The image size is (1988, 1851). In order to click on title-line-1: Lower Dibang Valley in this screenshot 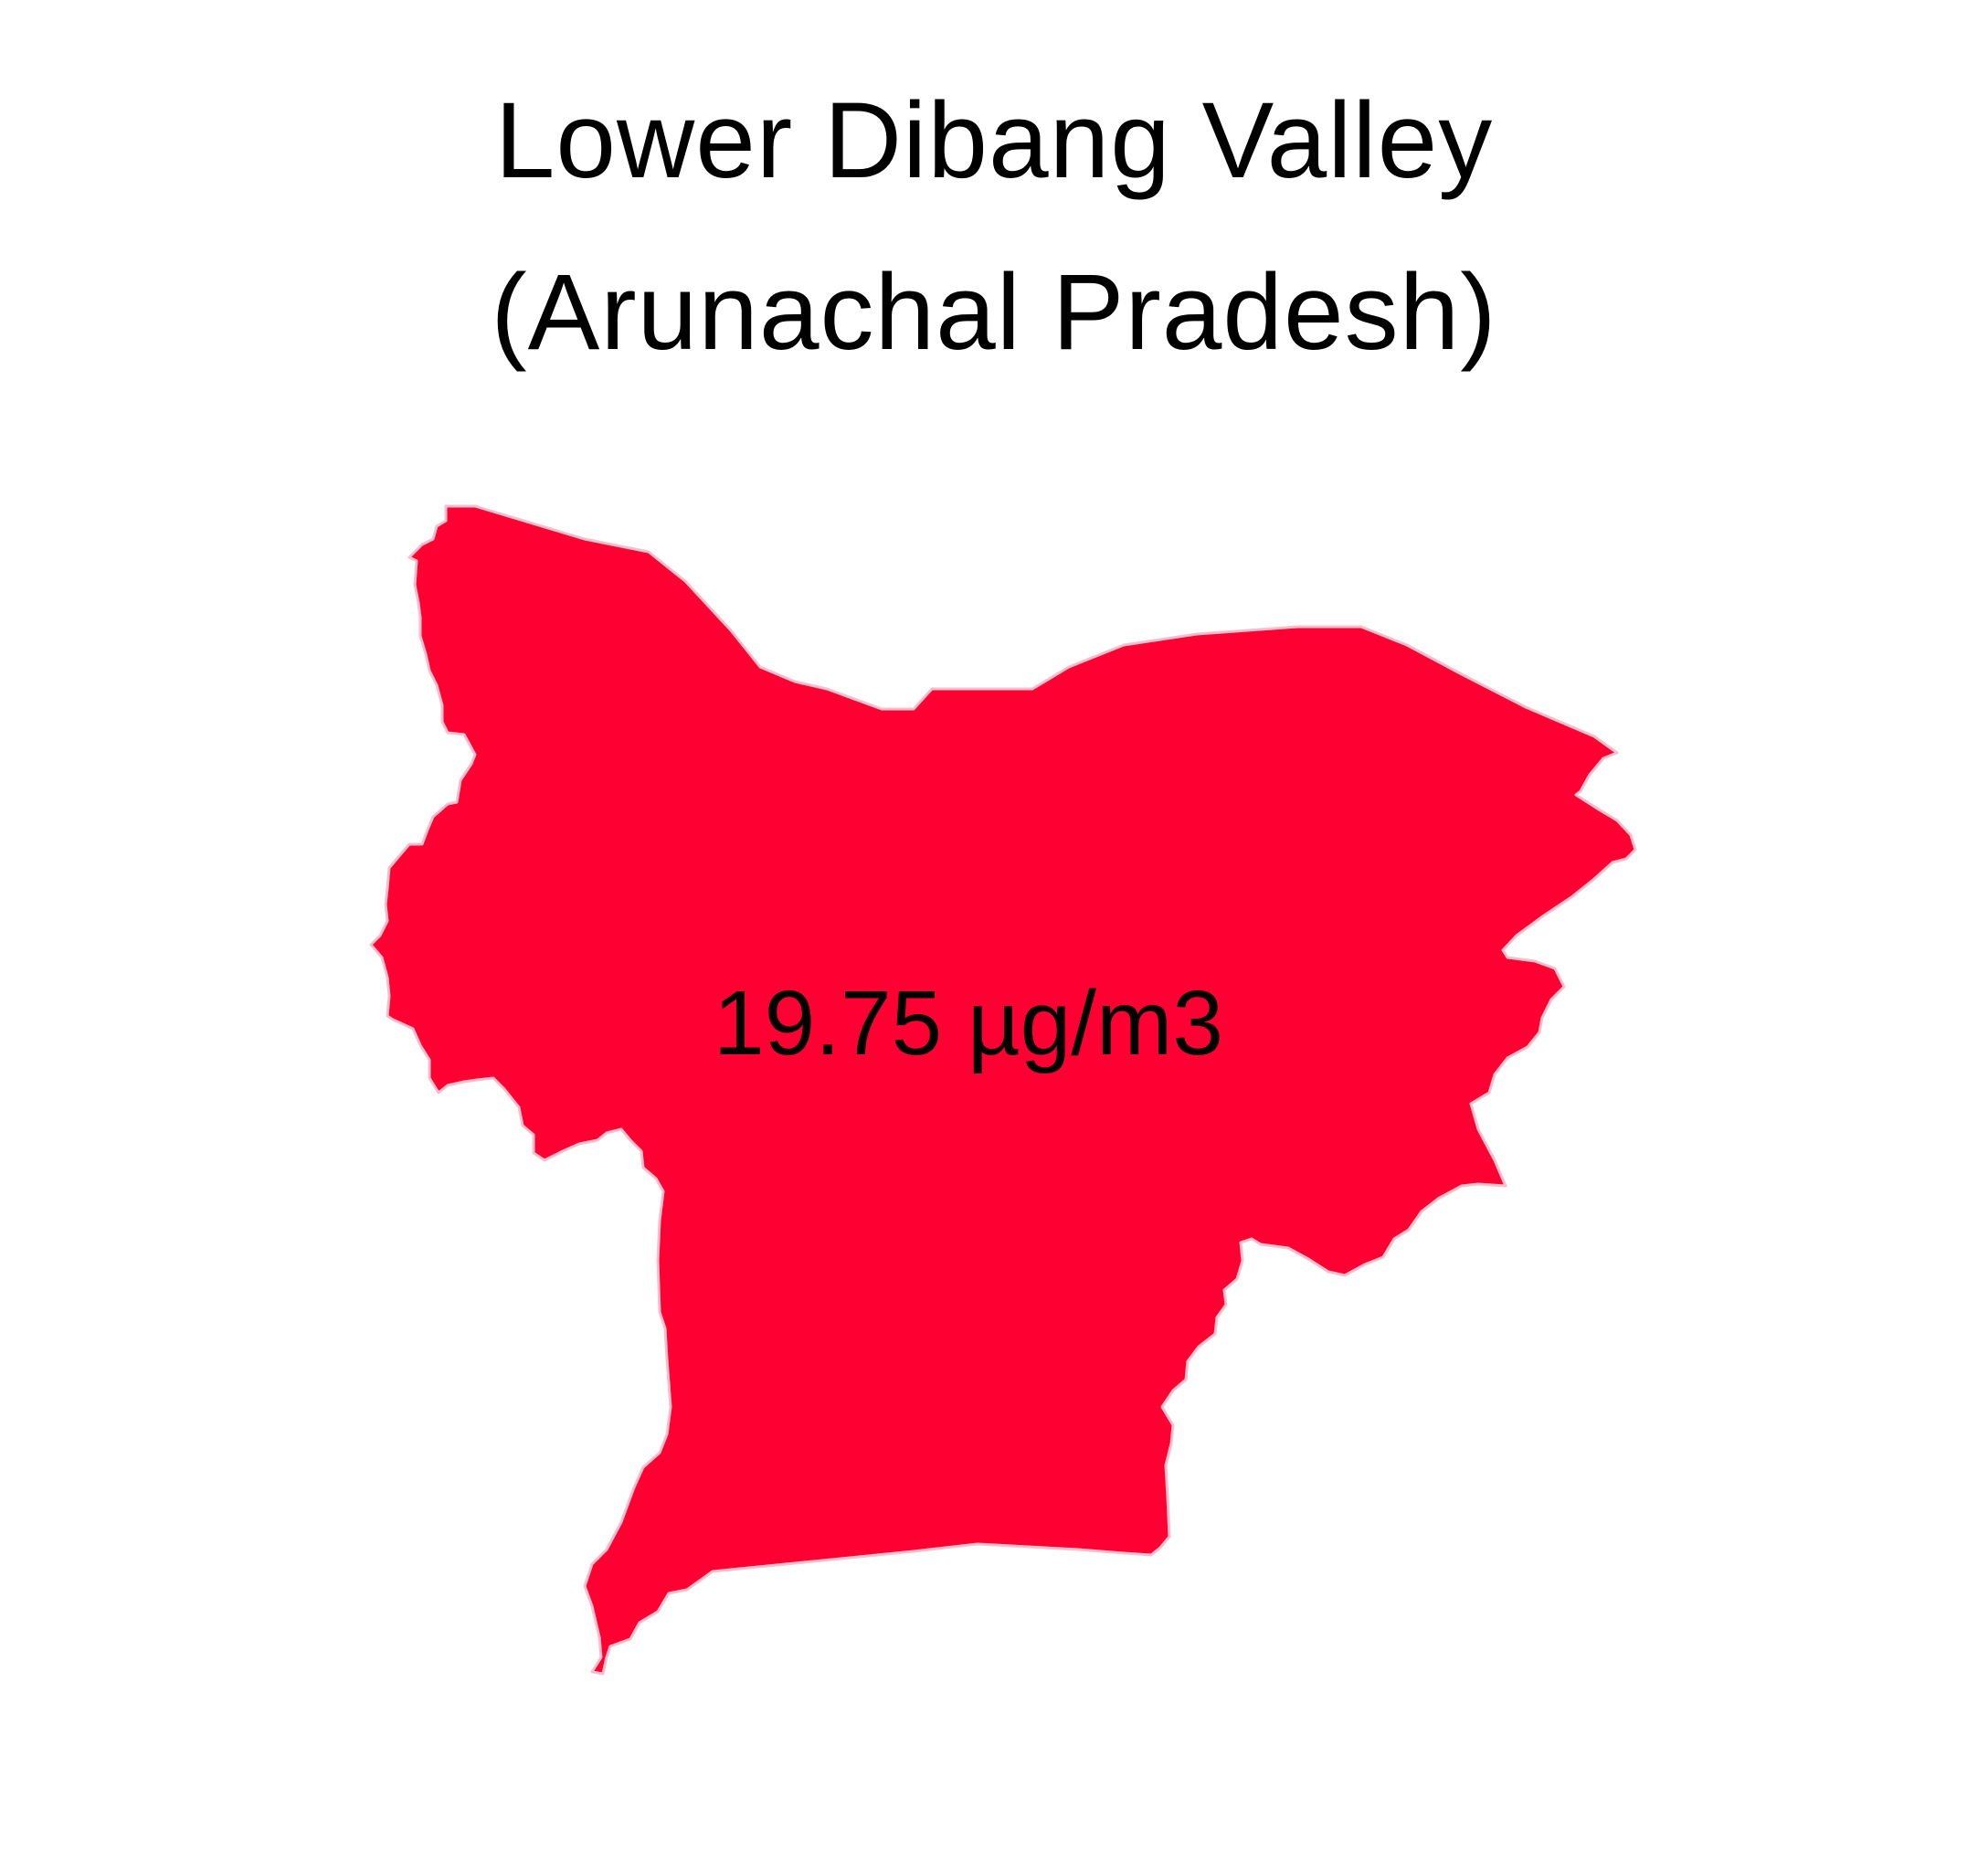, I will do `click(994, 140)`.